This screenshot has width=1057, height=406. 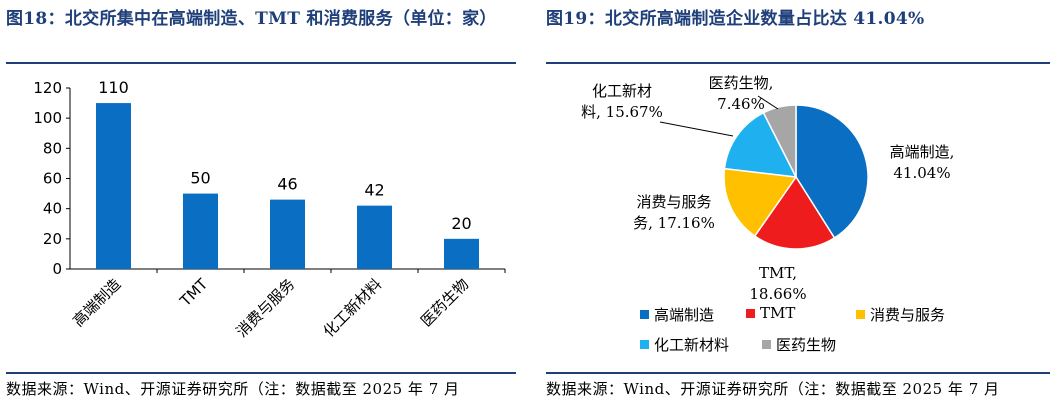 What do you see at coordinates (287, 184) in the screenshot?
I see `bar-data-label: 46` at bounding box center [287, 184].